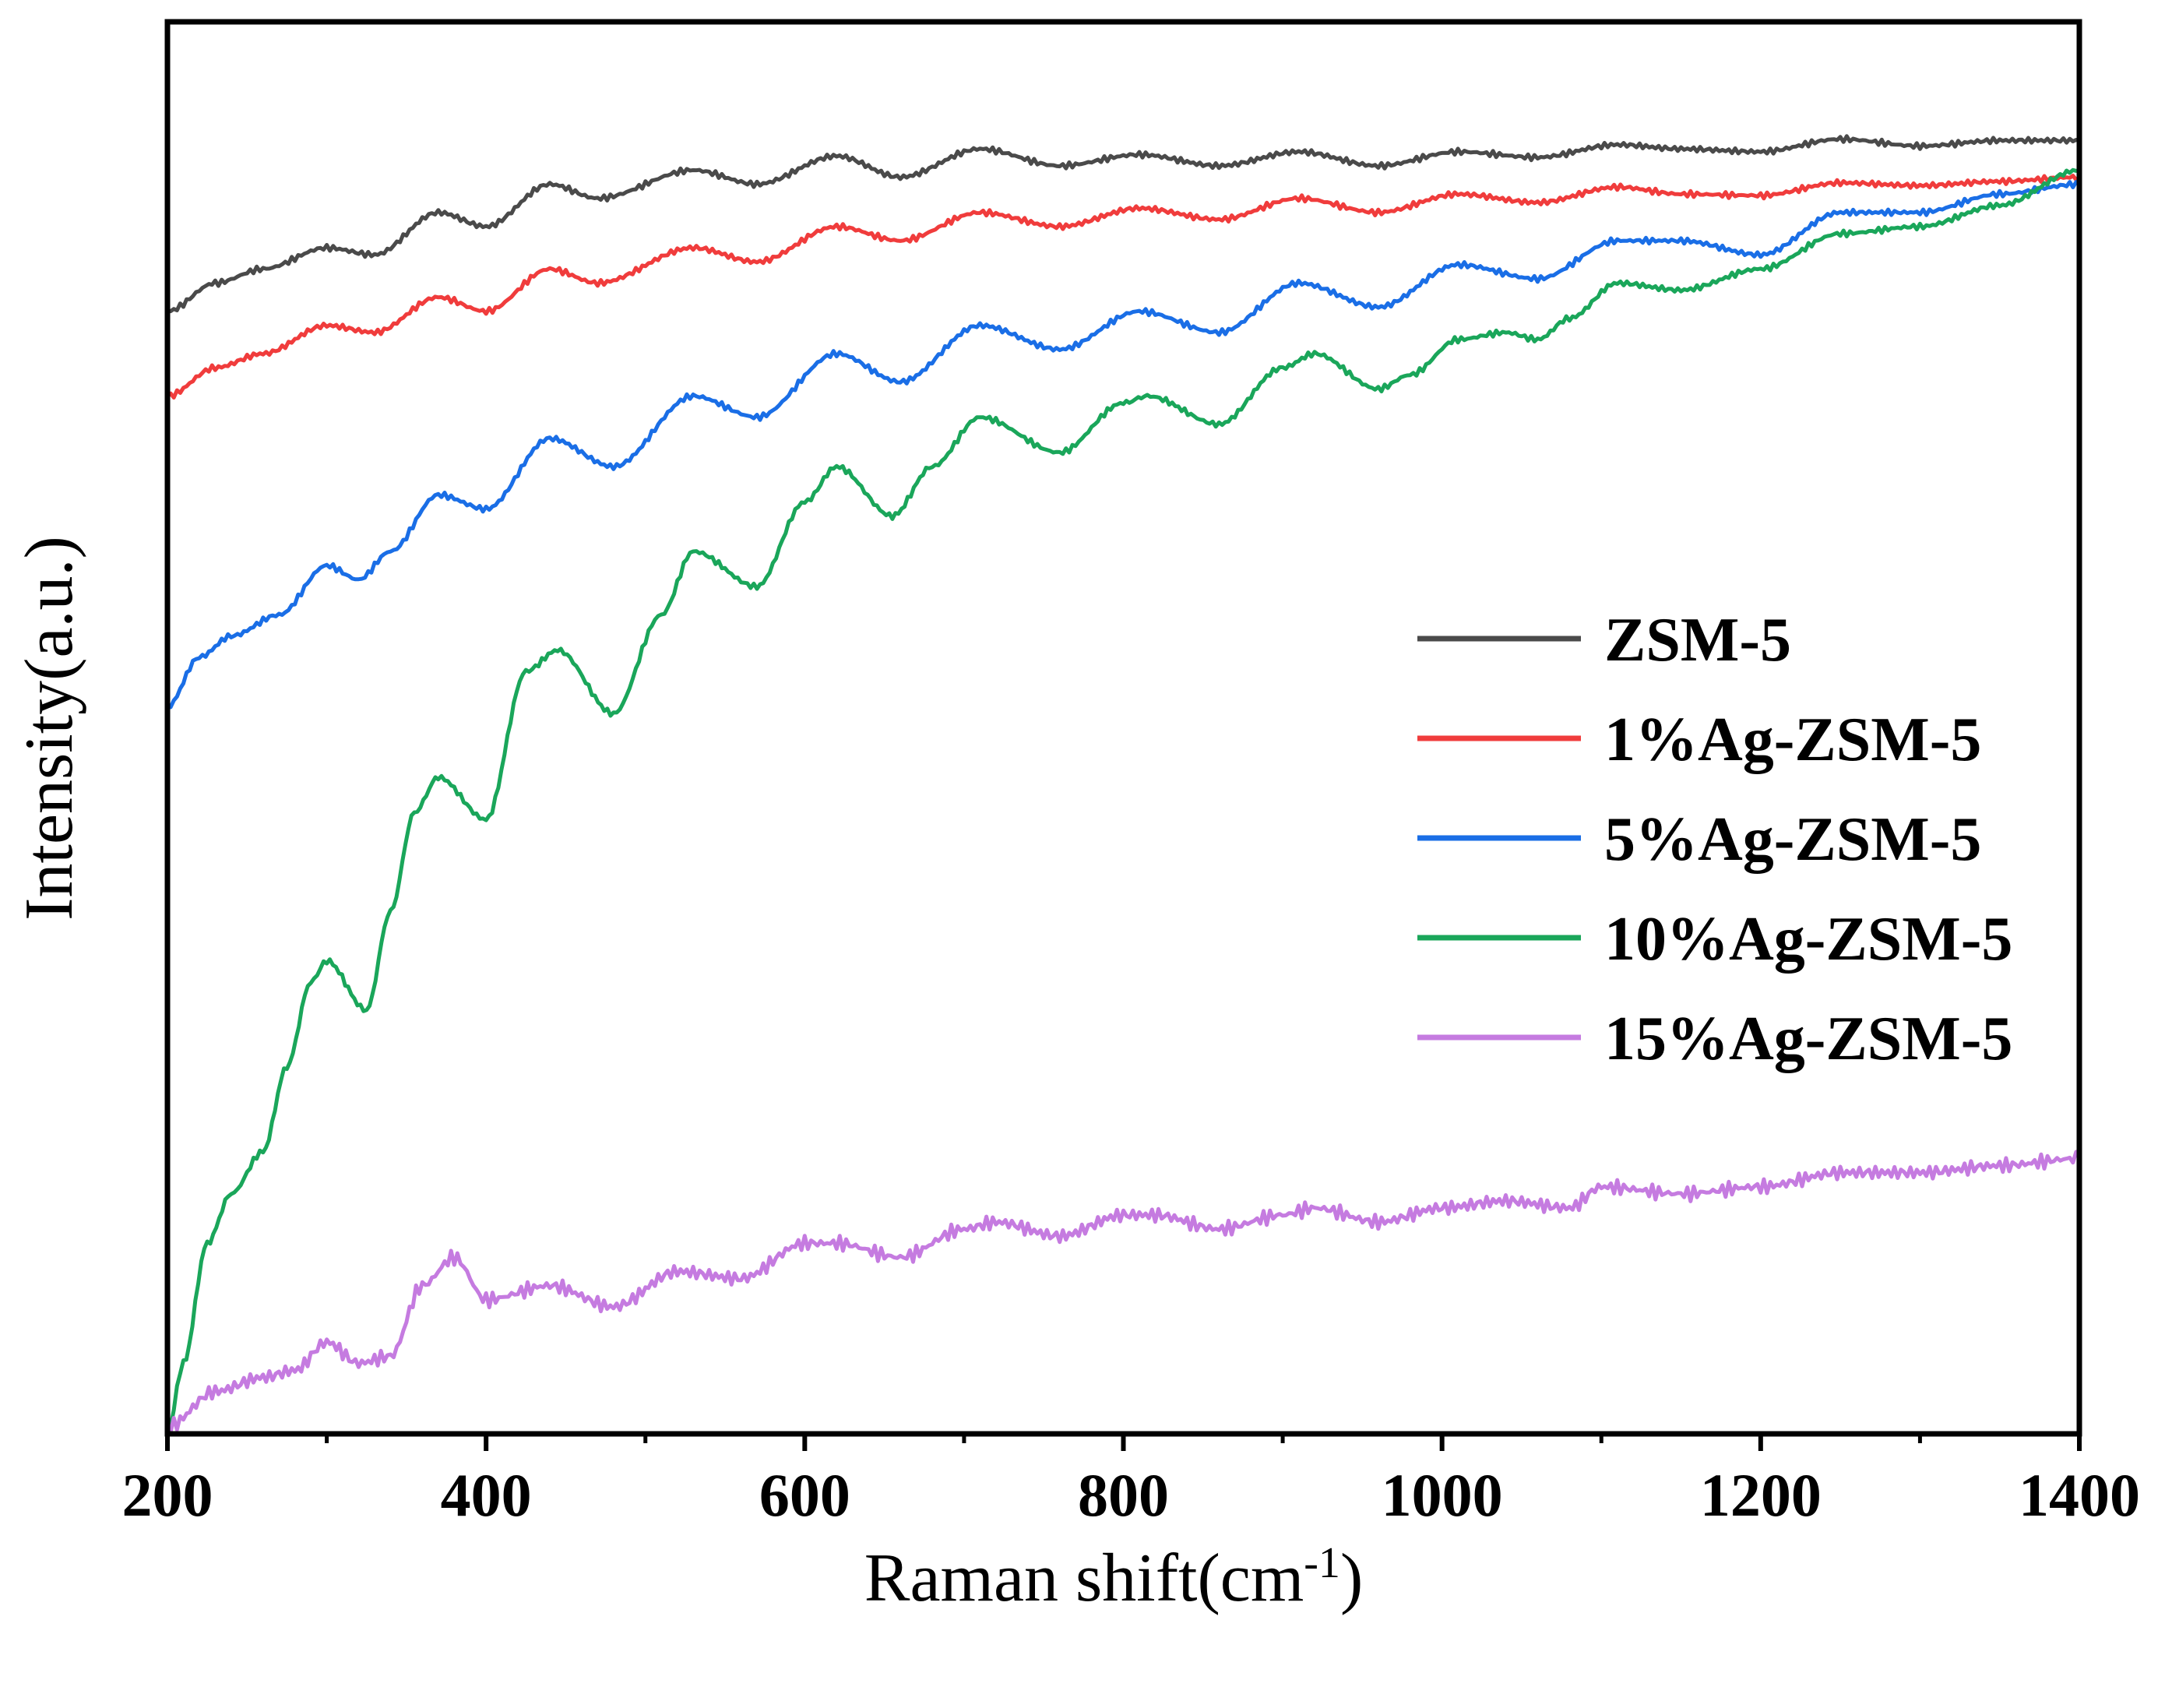 This screenshot has width=2165, height=1708. I want to click on x-axis-title: Raman shift(cm-1), so click(1114, 1577).